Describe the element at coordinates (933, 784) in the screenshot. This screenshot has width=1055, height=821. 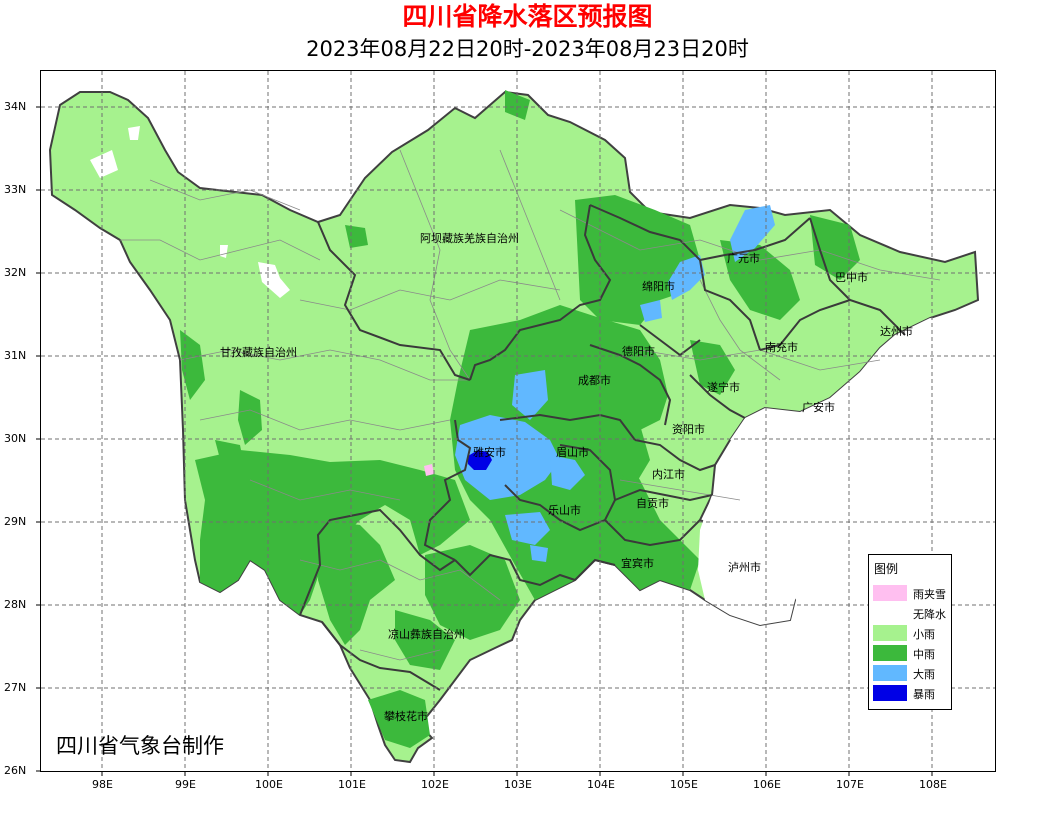
I see `lon-label-108e: 108E` at that location.